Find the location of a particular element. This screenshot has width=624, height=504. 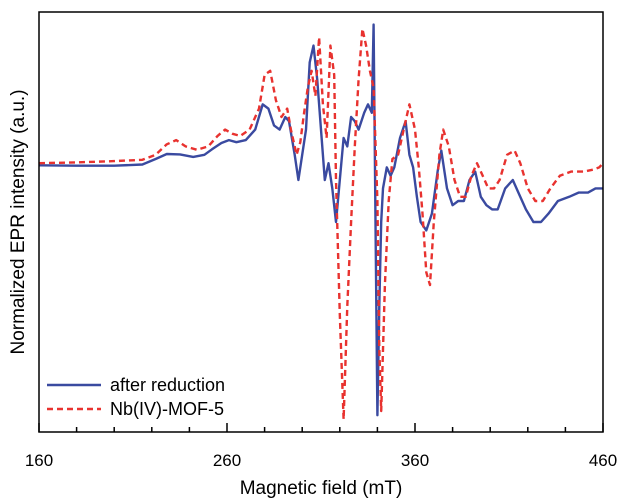

x-tick-label: 360 is located at coordinates (415, 460).